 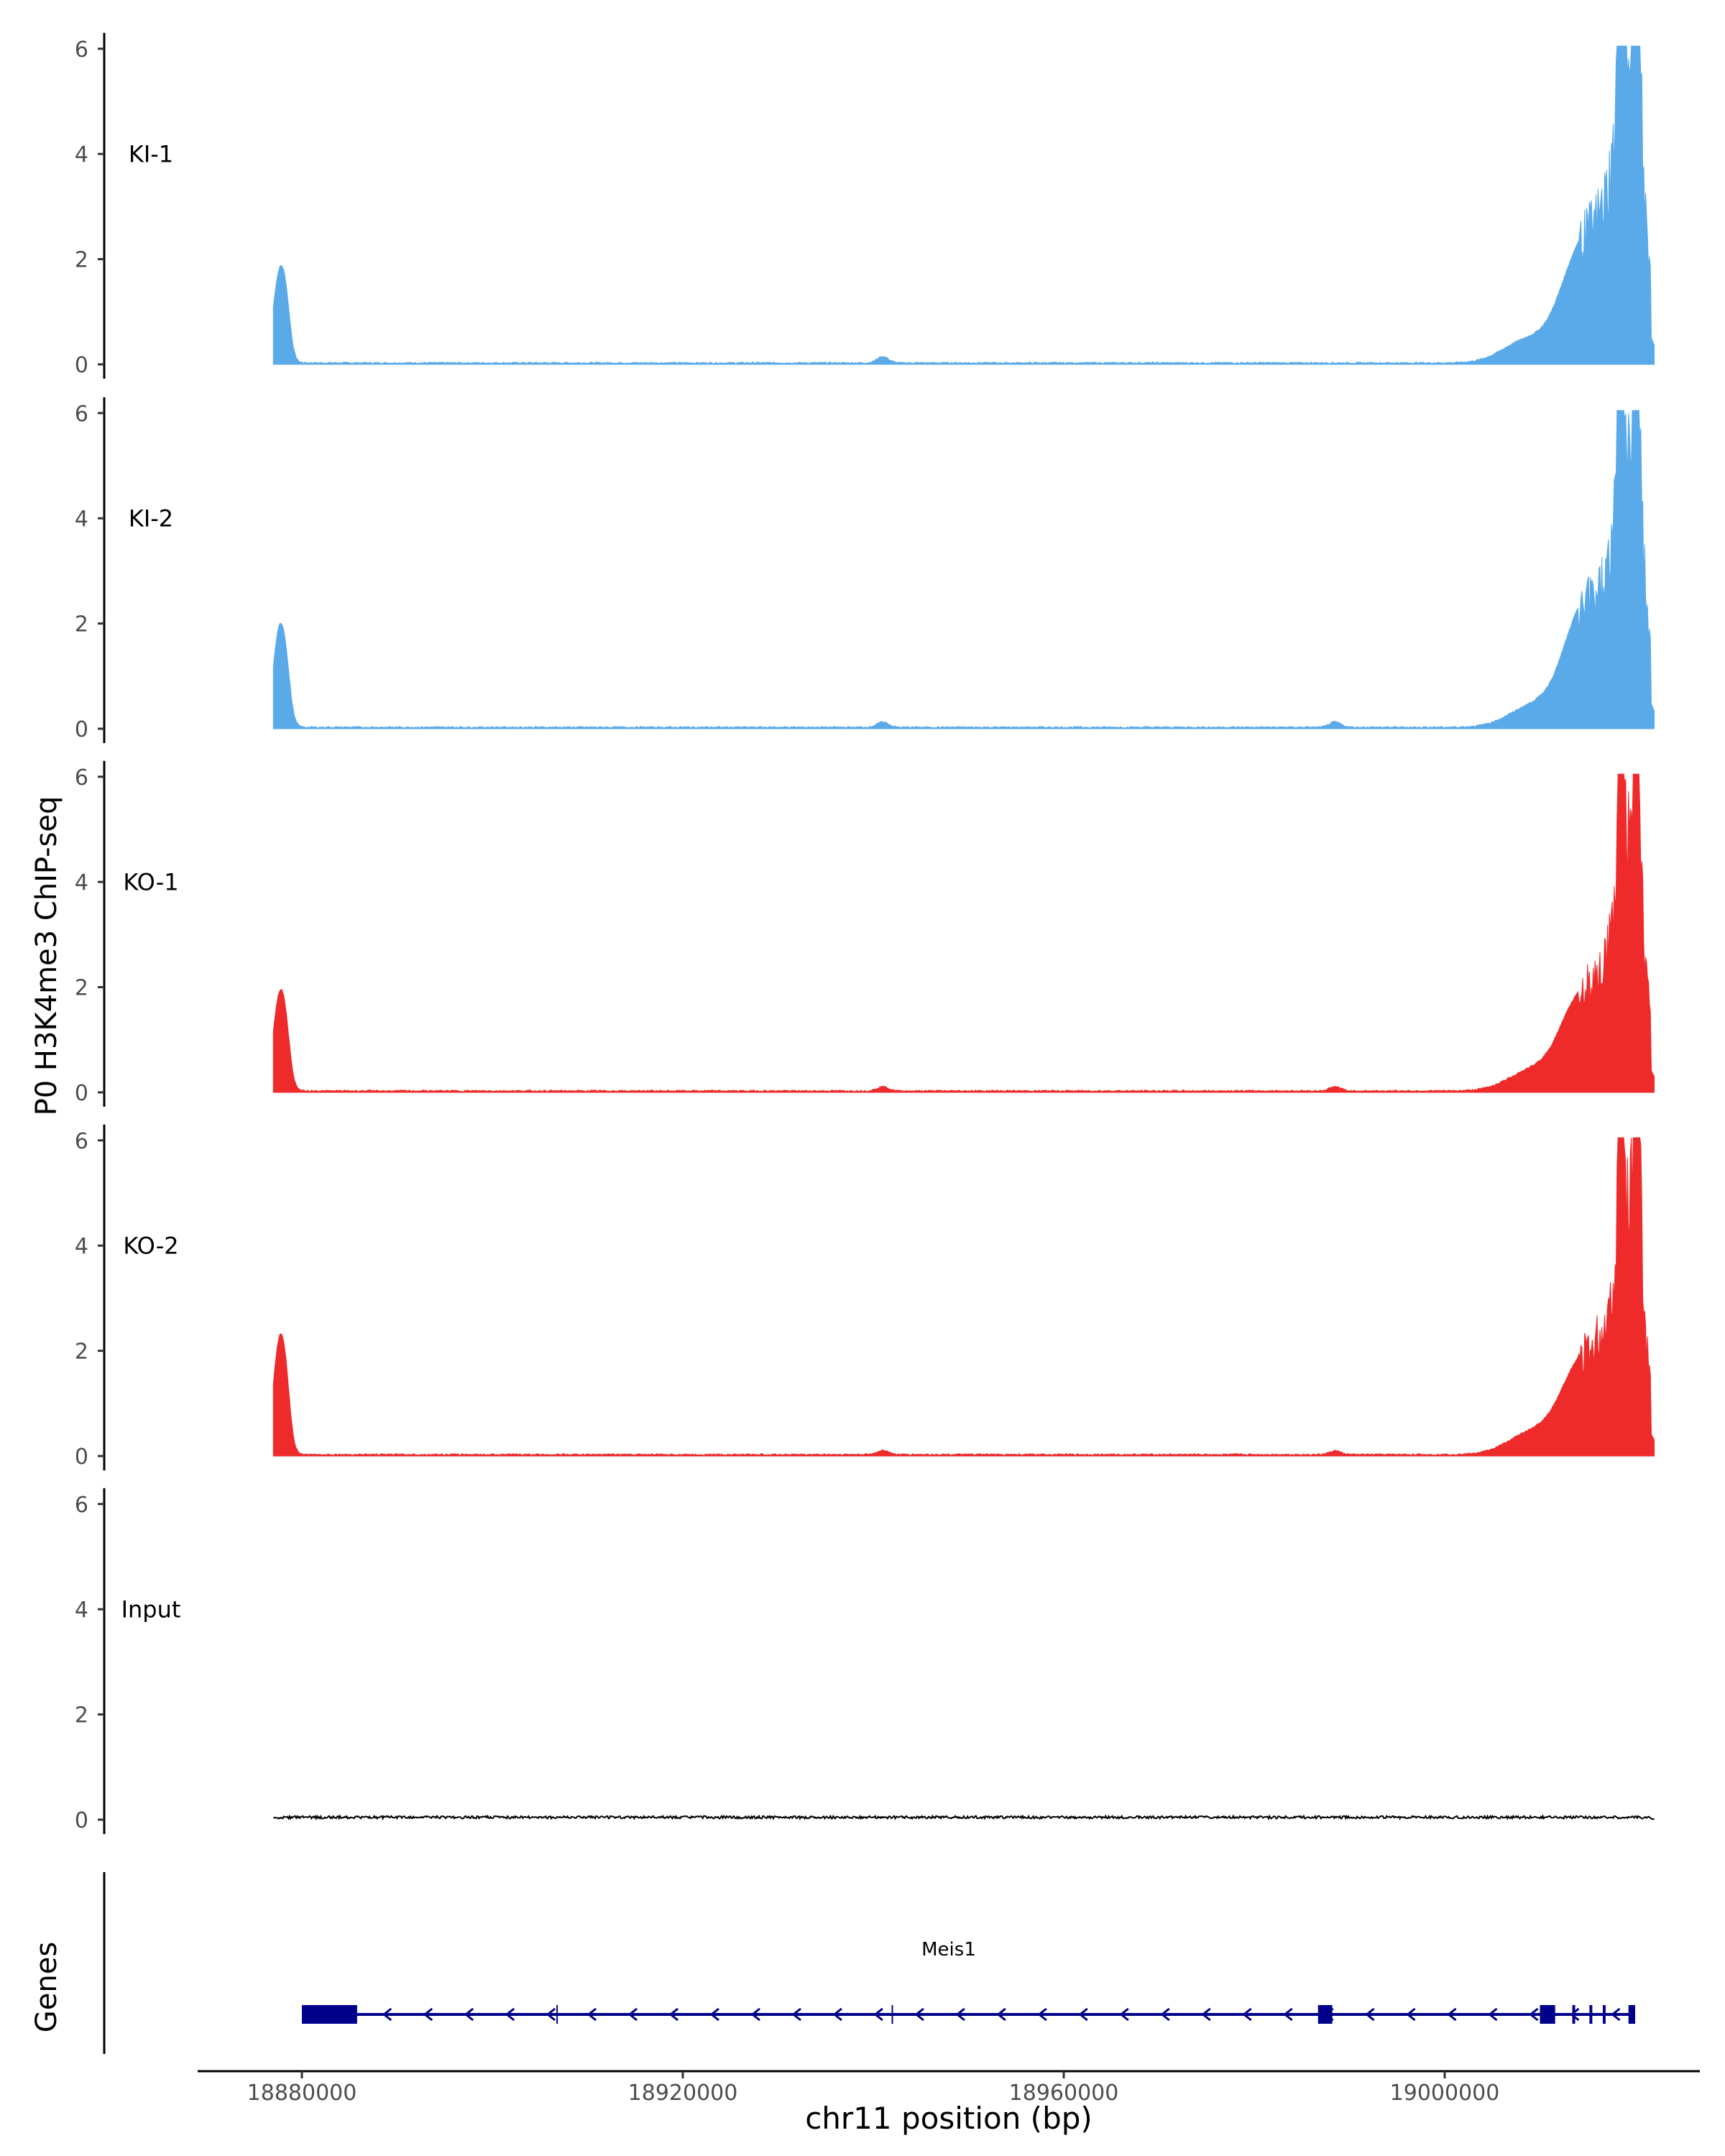 I want to click on track-ki-1: 0 2 4 6 KI-1, so click(x=865, y=205).